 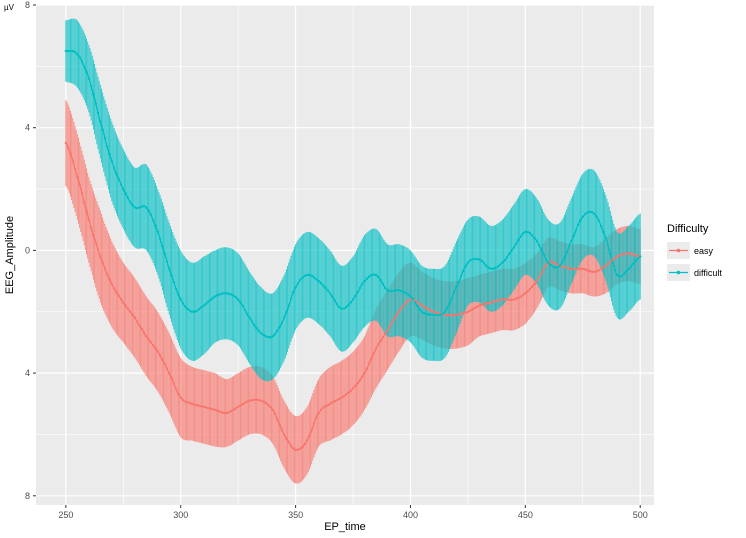 What do you see at coordinates (708, 273) in the screenshot?
I see `legend-label-difficult: difficult` at bounding box center [708, 273].